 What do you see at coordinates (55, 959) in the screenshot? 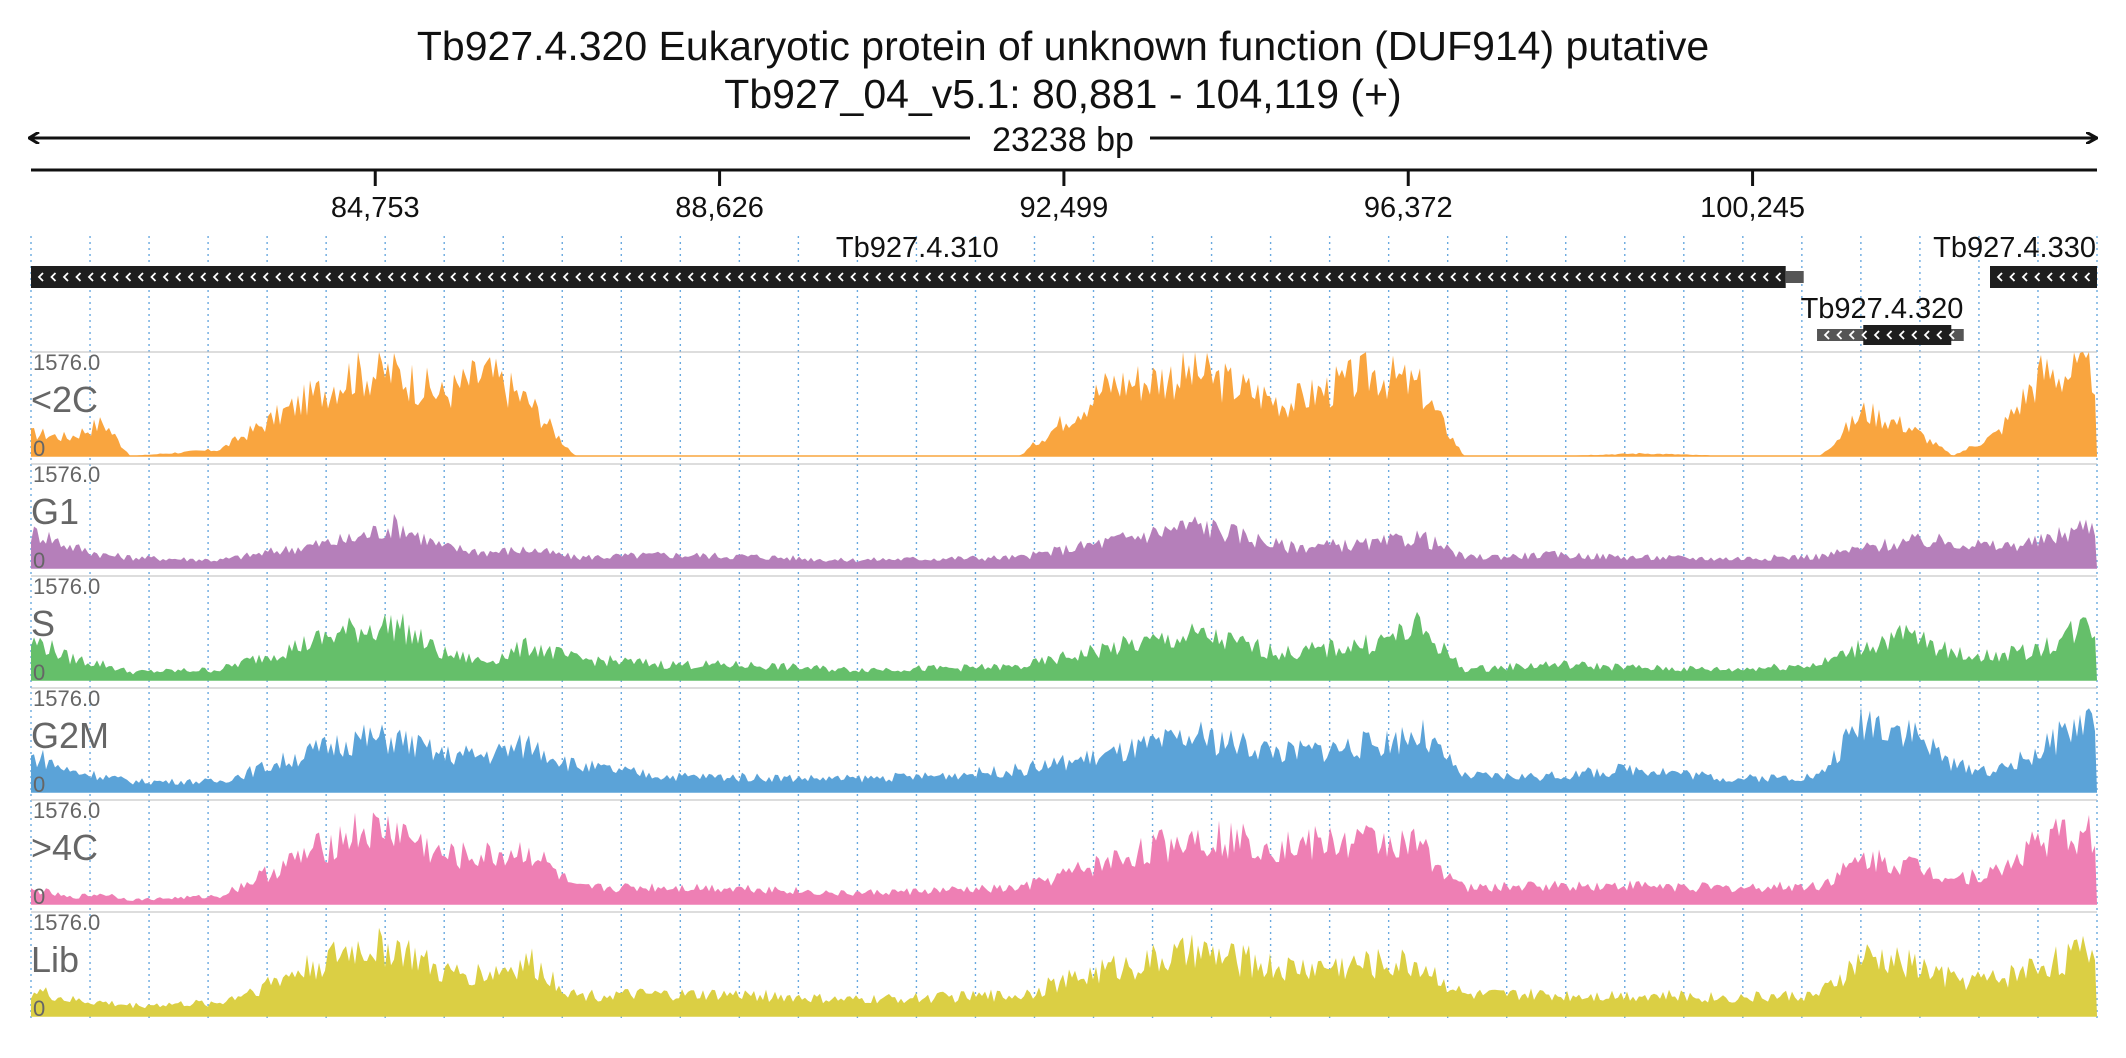
I see `track-name-label: Lib` at bounding box center [55, 959].